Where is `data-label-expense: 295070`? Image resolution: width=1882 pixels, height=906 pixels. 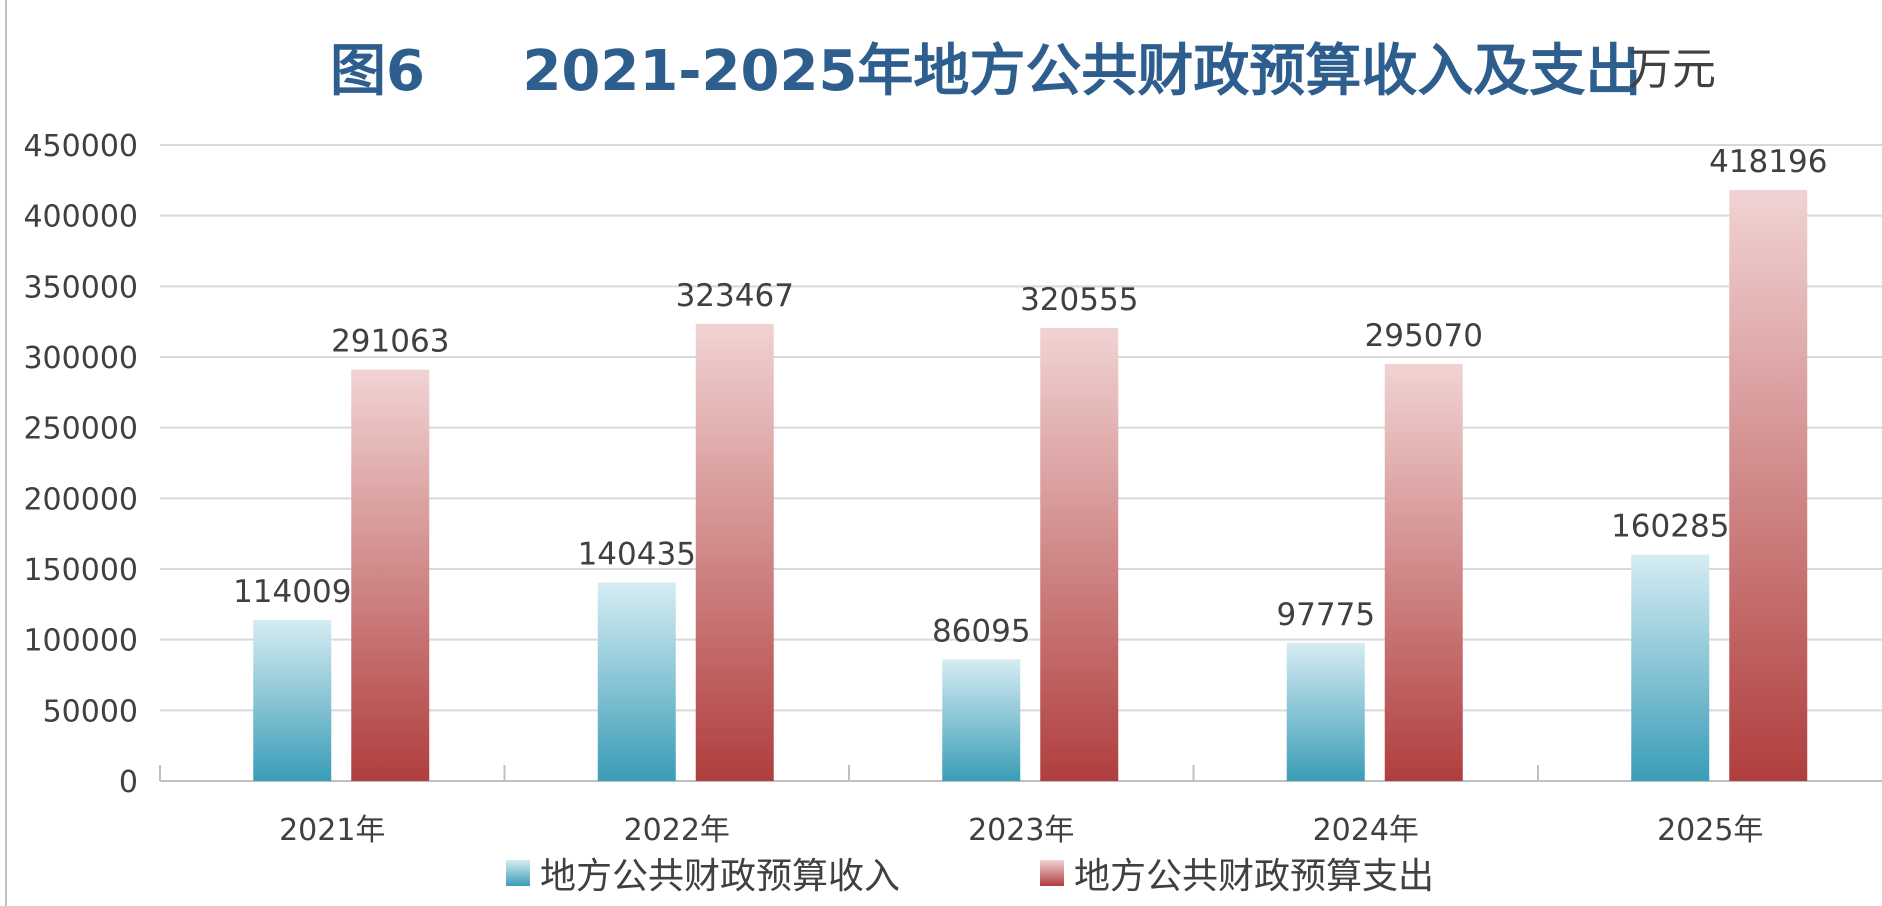
data-label-expense: 295070 is located at coordinates (1424, 336).